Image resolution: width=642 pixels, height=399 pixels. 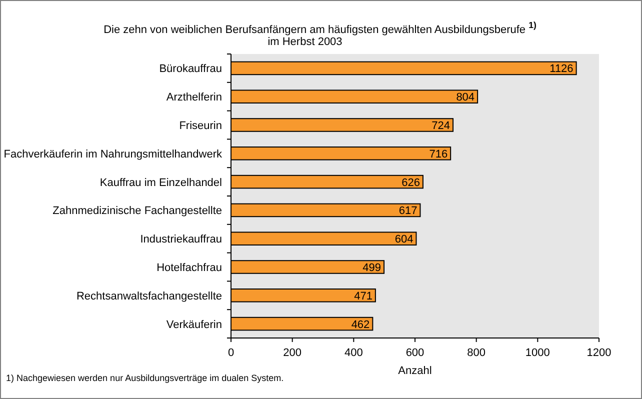 What do you see at coordinates (363, 296) in the screenshot?
I see `data-label: 471` at bounding box center [363, 296].